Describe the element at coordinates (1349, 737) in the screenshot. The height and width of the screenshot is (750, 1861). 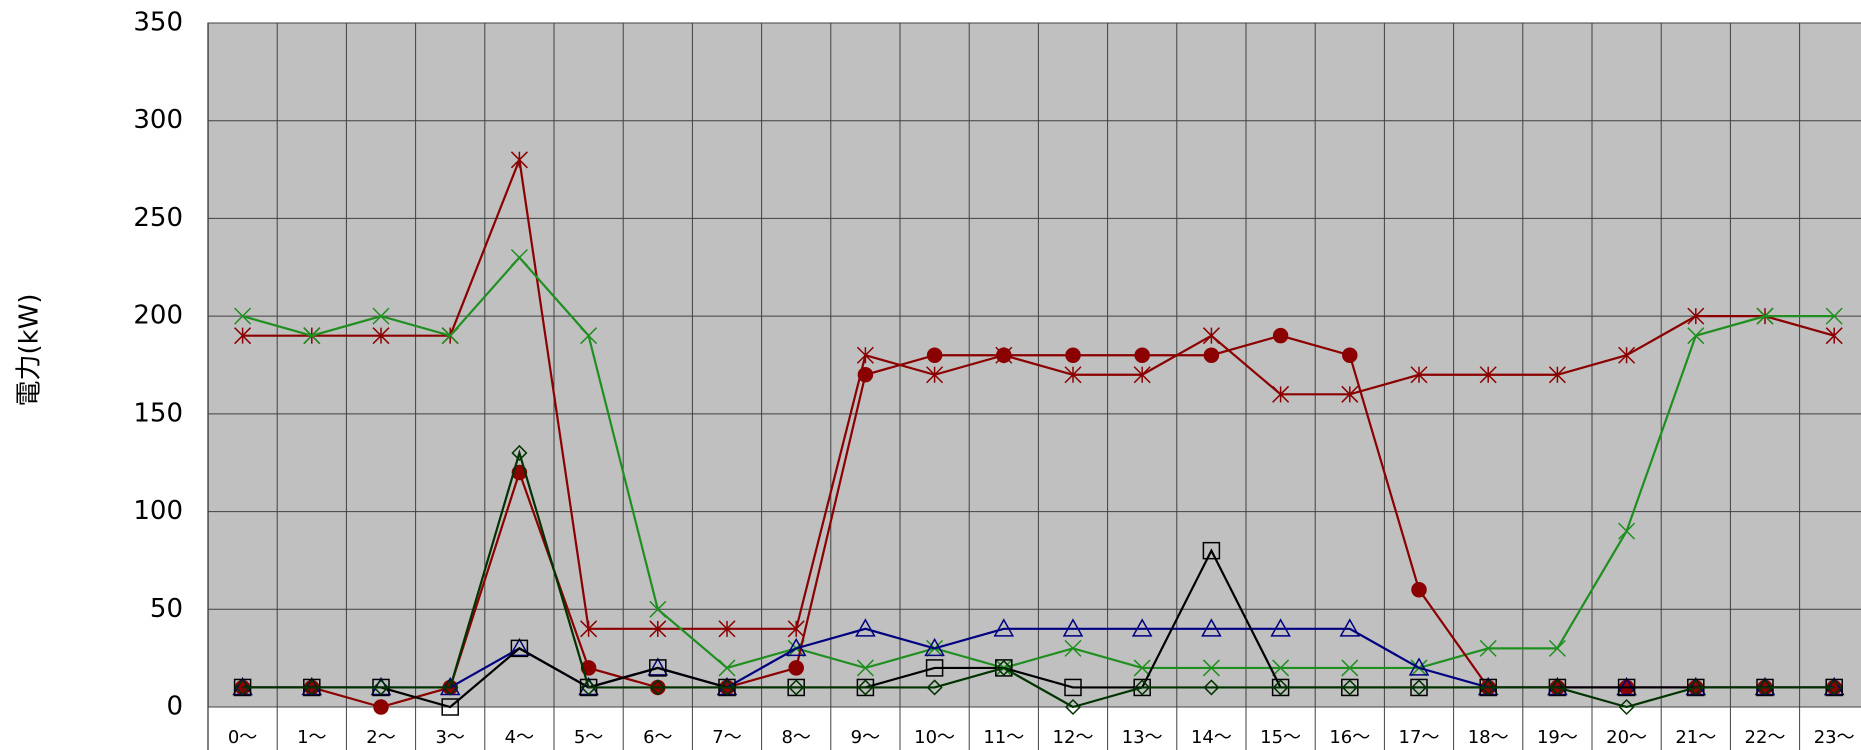
I see `x-tick-label: 16〜` at that location.